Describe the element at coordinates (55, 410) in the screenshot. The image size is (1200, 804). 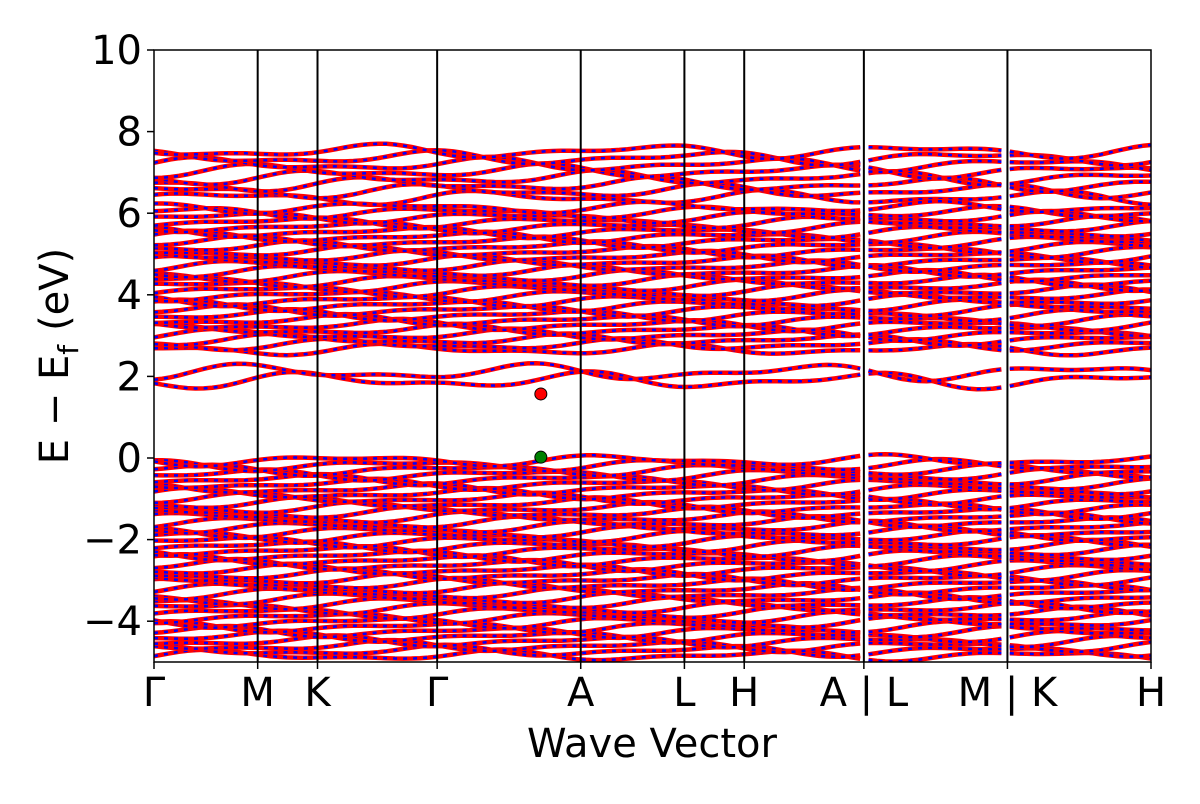
I see `y-axis-label-main: E − E` at that location.